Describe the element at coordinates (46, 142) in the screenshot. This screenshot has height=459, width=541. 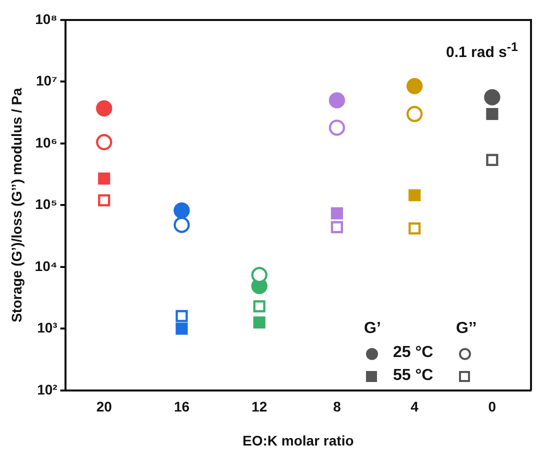
I see `y-tick-label: 10⁶` at that location.